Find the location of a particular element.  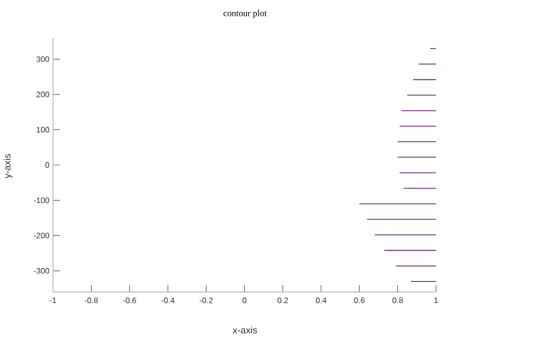

y-axis-title: y-axis is located at coordinates (8, 166).